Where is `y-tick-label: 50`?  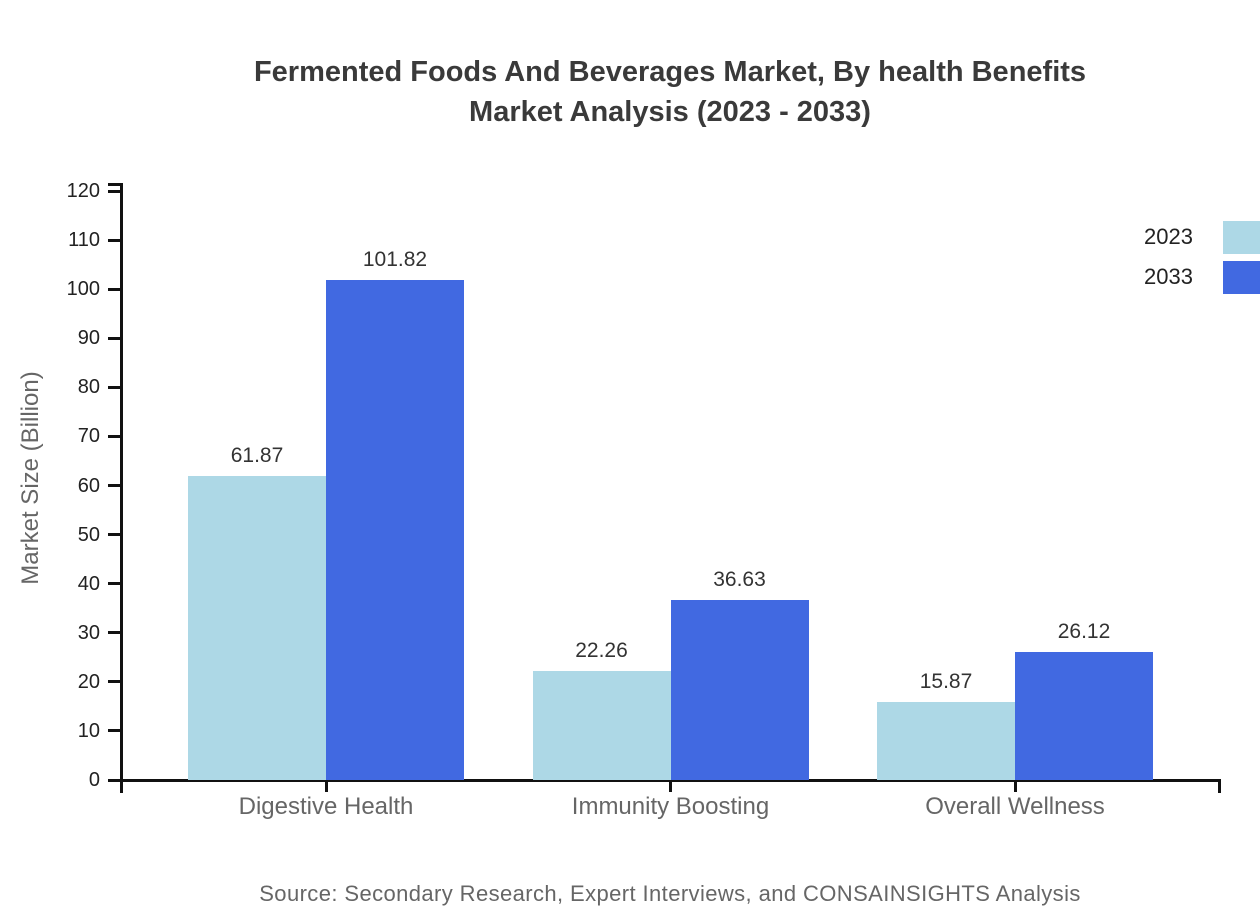
y-tick-label: 50 is located at coordinates (88, 534).